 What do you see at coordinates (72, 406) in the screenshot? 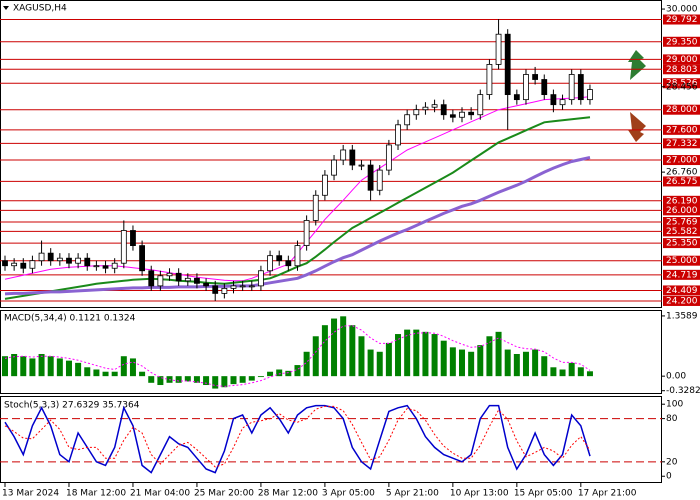
I see `stoch-title: Stoch(5,3,3) 27.6329 35.7364` at bounding box center [72, 406].